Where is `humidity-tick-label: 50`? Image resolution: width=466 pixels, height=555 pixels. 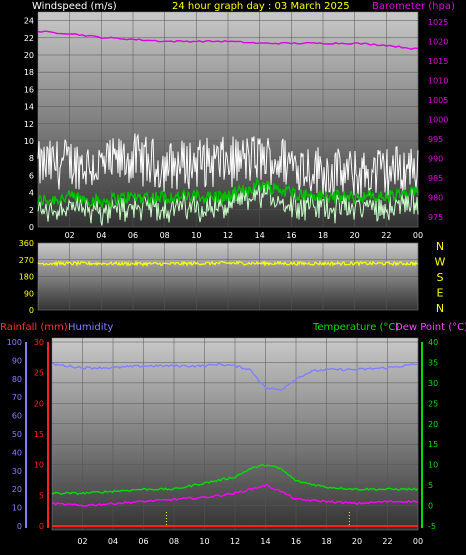 humidity-tick-label: 50 is located at coordinates (17, 434).